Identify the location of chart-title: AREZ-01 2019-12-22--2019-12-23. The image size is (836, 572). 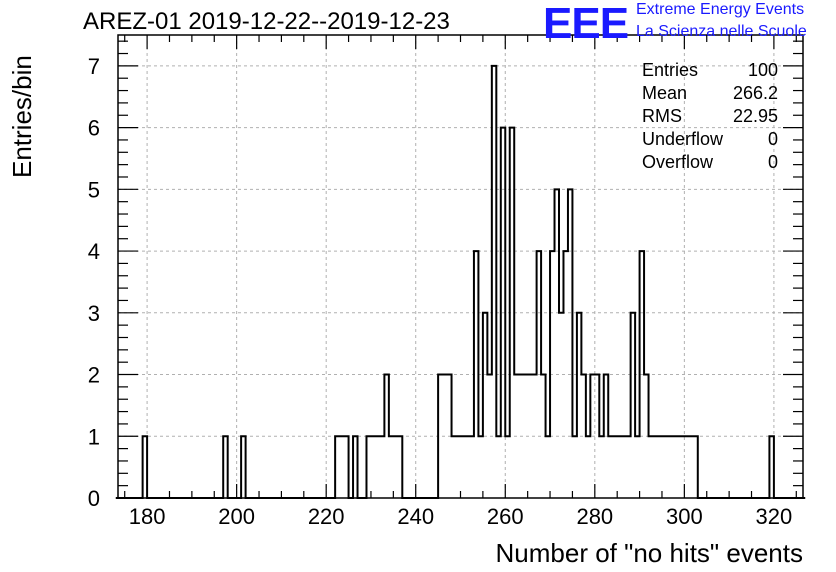
(266, 21).